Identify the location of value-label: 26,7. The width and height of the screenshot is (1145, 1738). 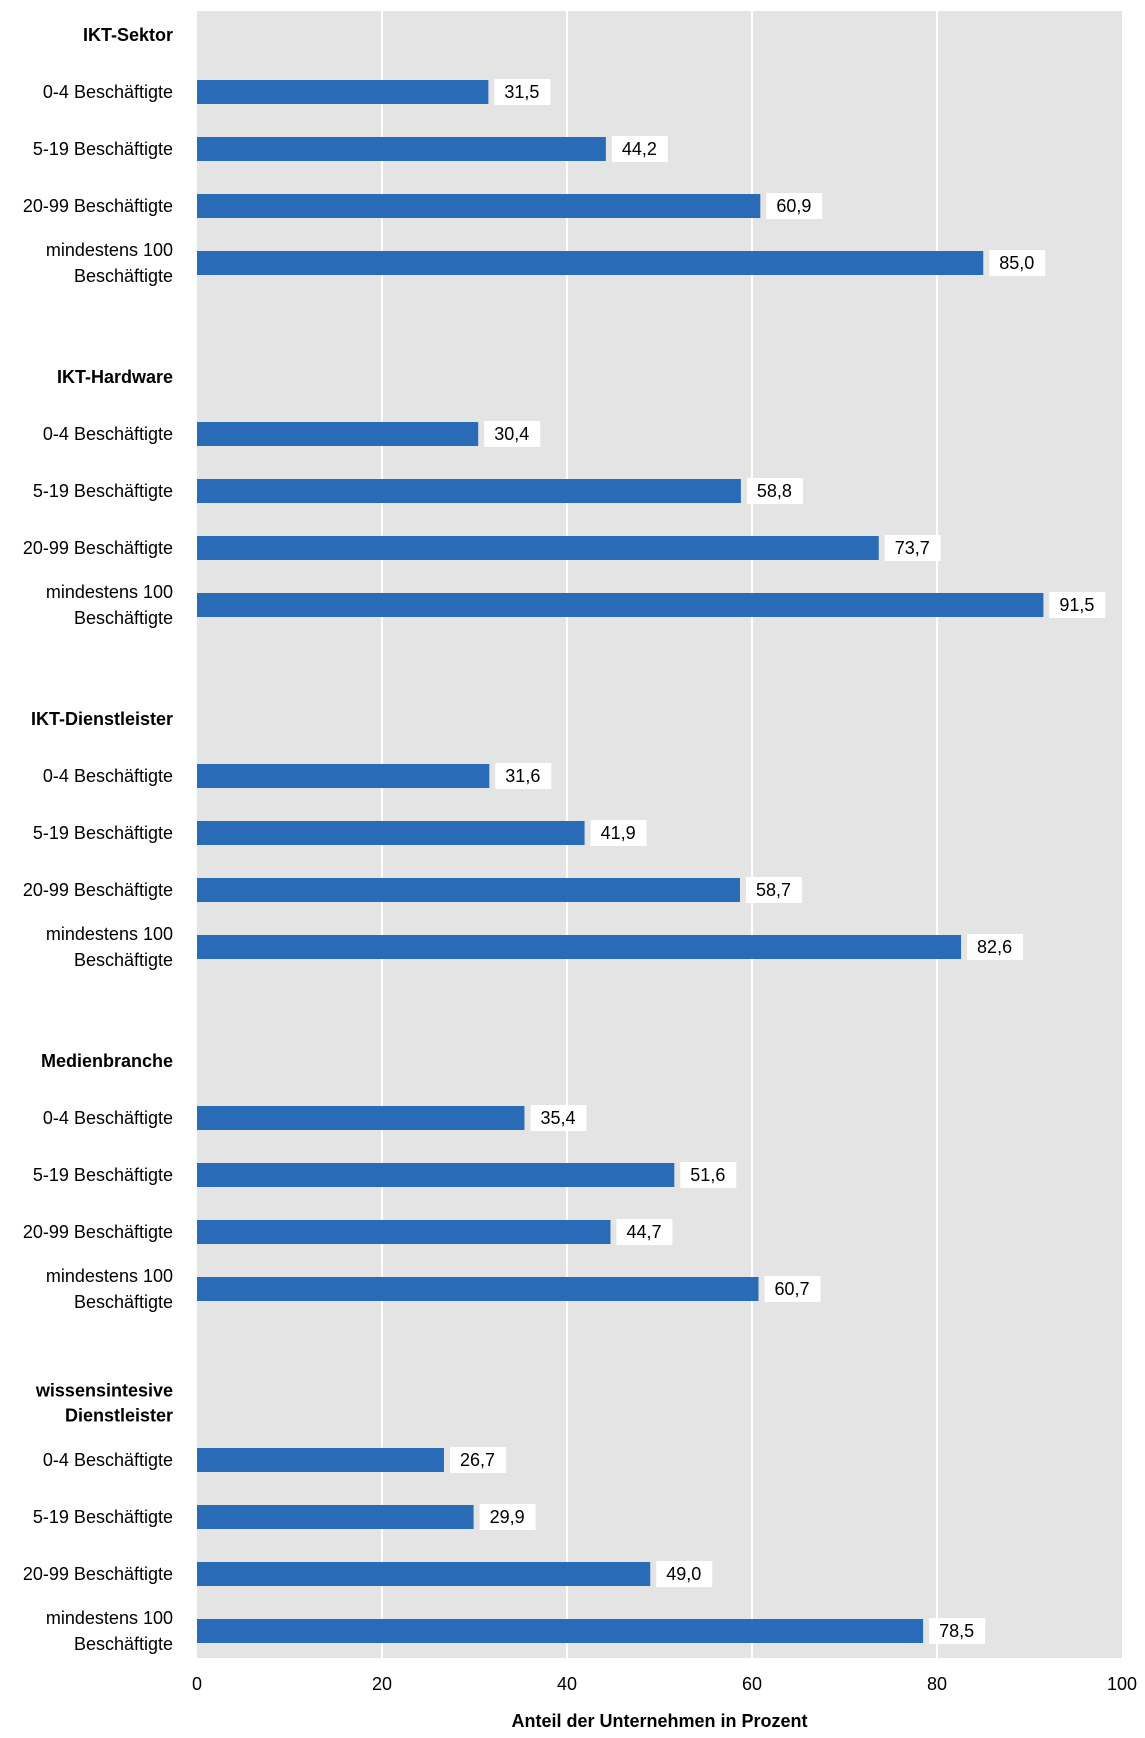
(477, 1460).